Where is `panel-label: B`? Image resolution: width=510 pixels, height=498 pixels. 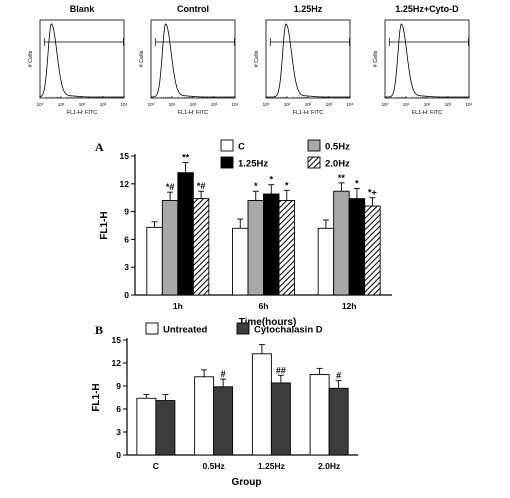
panel-label: B is located at coordinates (99, 330).